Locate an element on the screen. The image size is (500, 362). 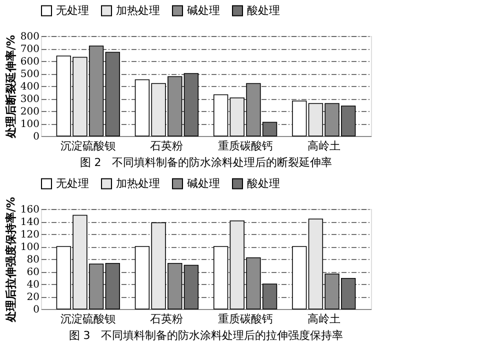
y-tick-label: 40 is located at coordinates (33, 285).